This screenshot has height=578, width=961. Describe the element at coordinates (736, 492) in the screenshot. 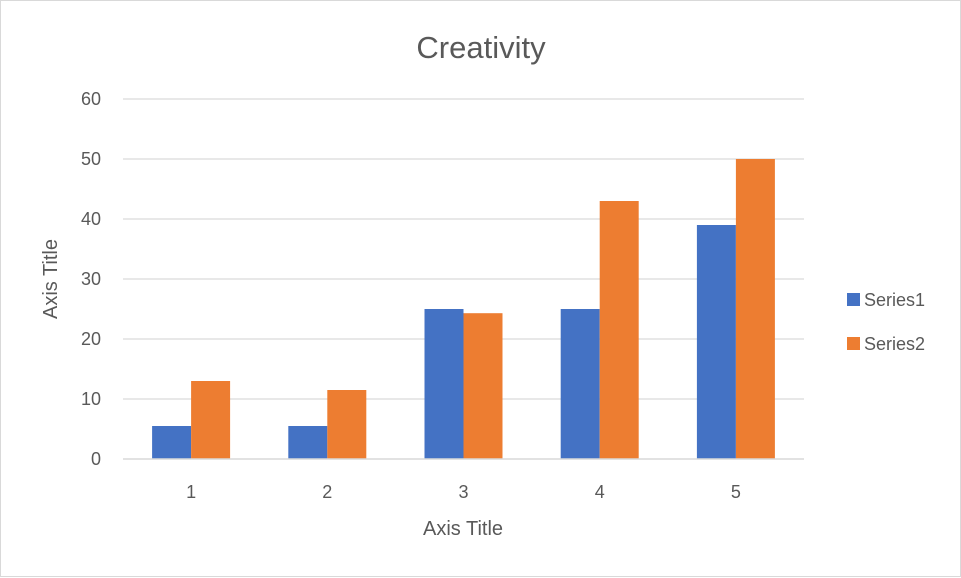

I see `x-tick-label: 5` at that location.